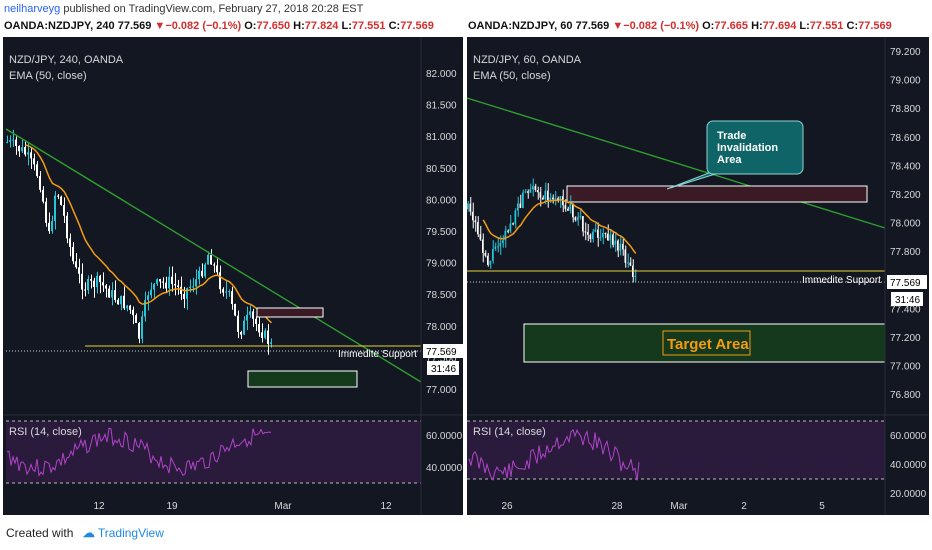 The image size is (932, 550). Describe the element at coordinates (441, 137) in the screenshot. I see `y-tick-label: 81.000` at that location.